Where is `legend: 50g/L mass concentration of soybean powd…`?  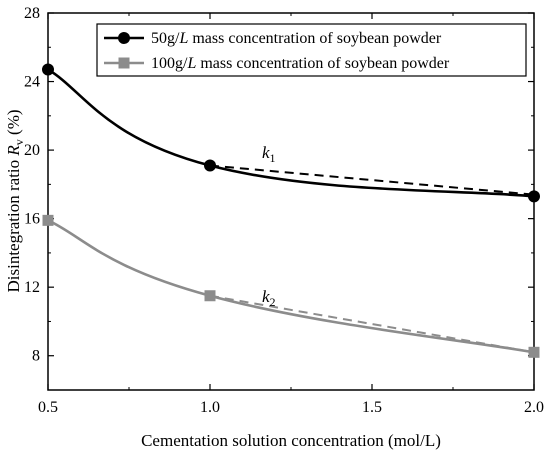 legend: 50g/L mass concentration of soybean powd… is located at coordinates (311, 50).